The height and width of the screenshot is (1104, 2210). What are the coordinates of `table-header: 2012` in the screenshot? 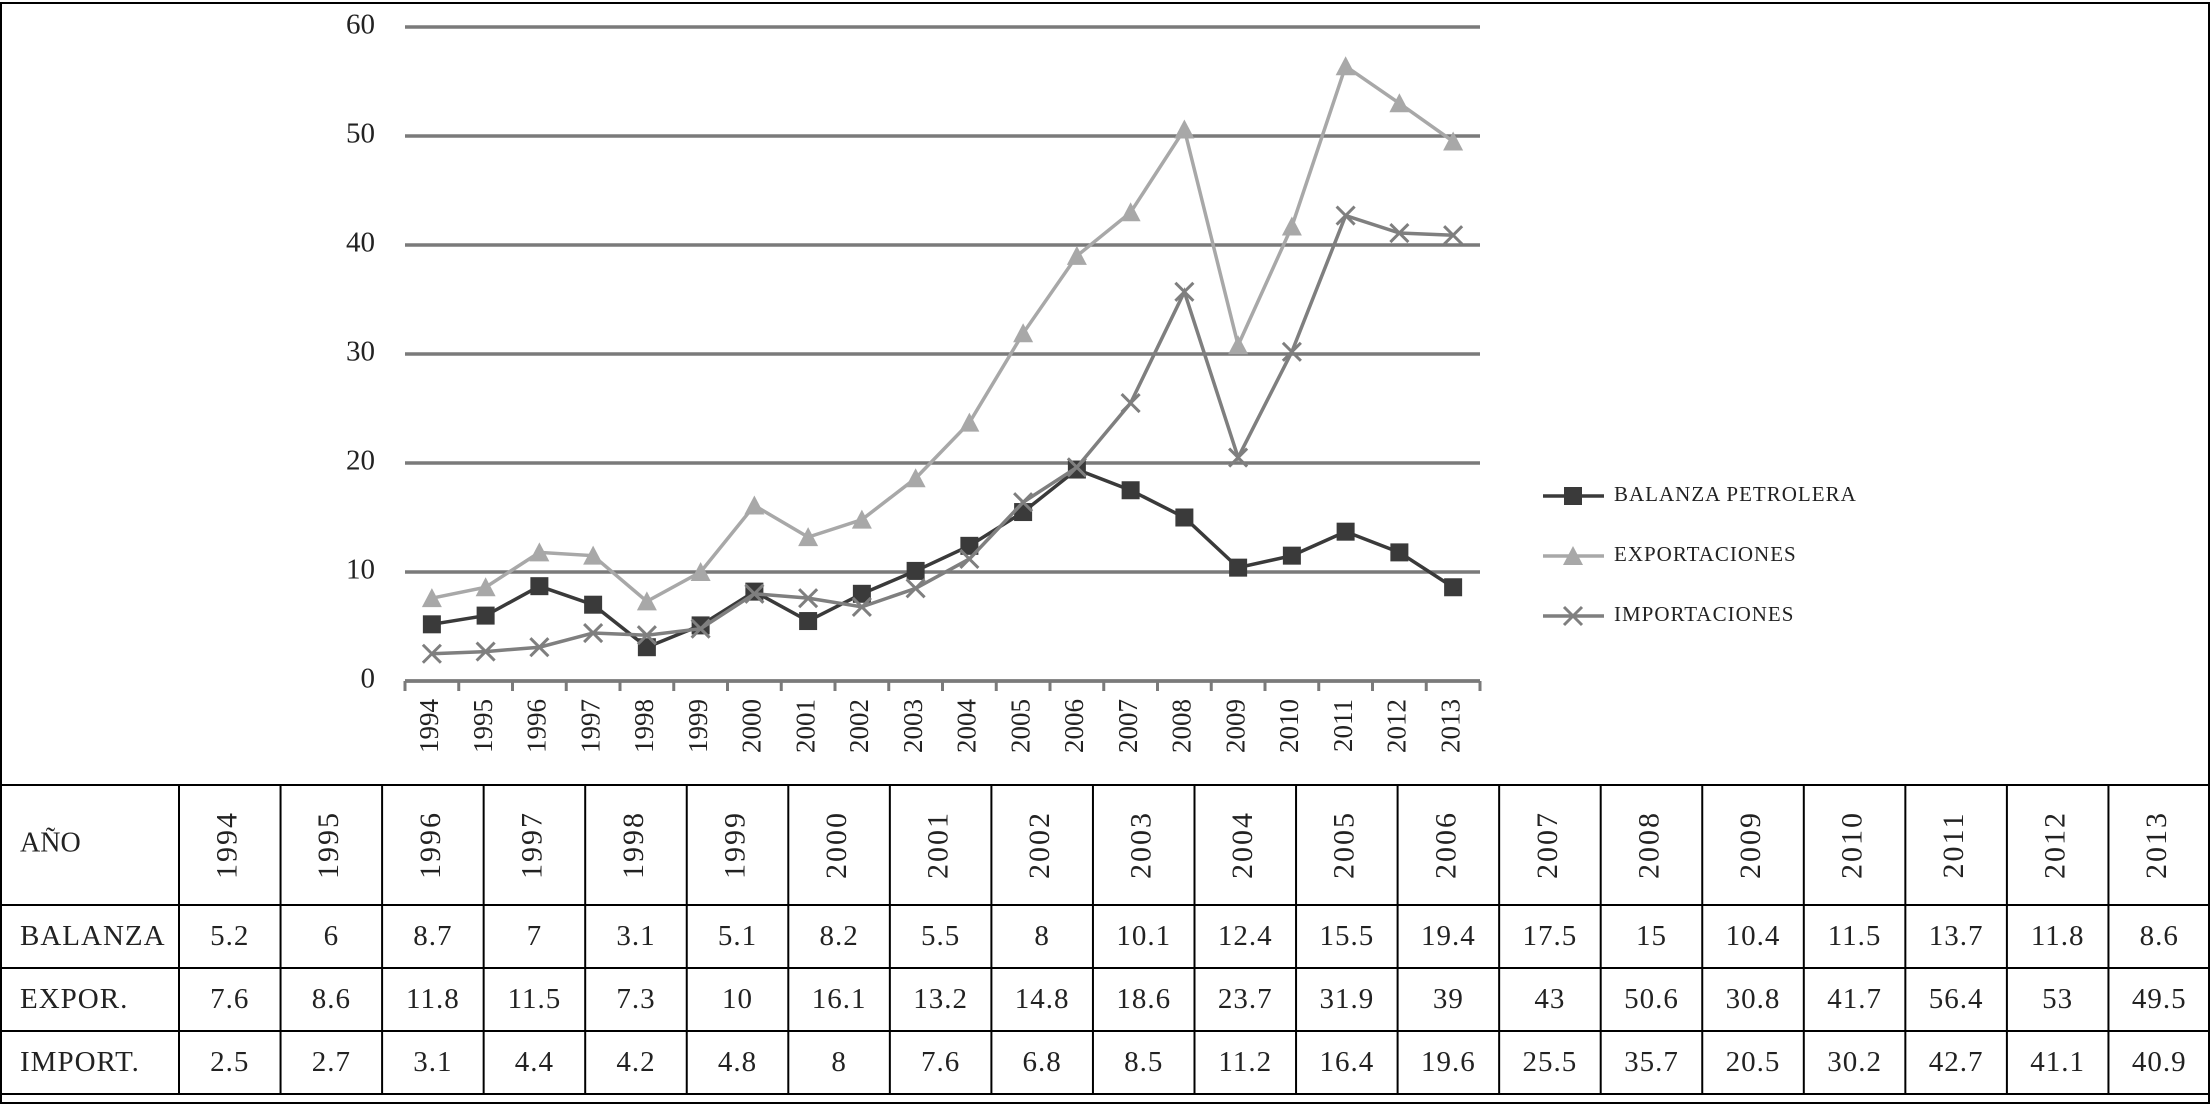 It's located at (2055, 845).